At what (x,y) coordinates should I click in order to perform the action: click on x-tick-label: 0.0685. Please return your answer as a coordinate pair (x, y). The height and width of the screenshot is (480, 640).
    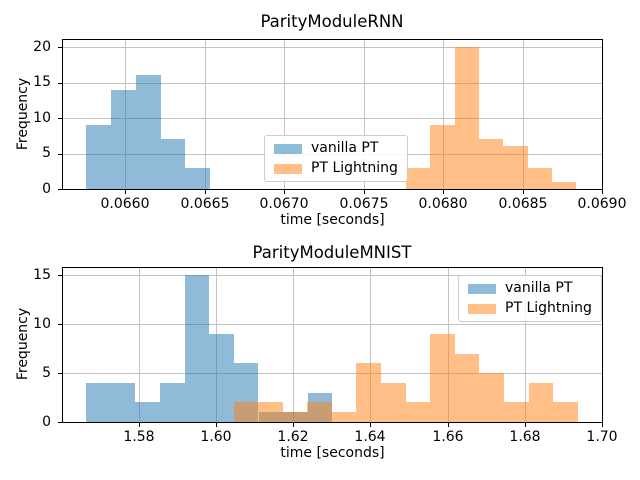
    Looking at the image, I should click on (523, 204).